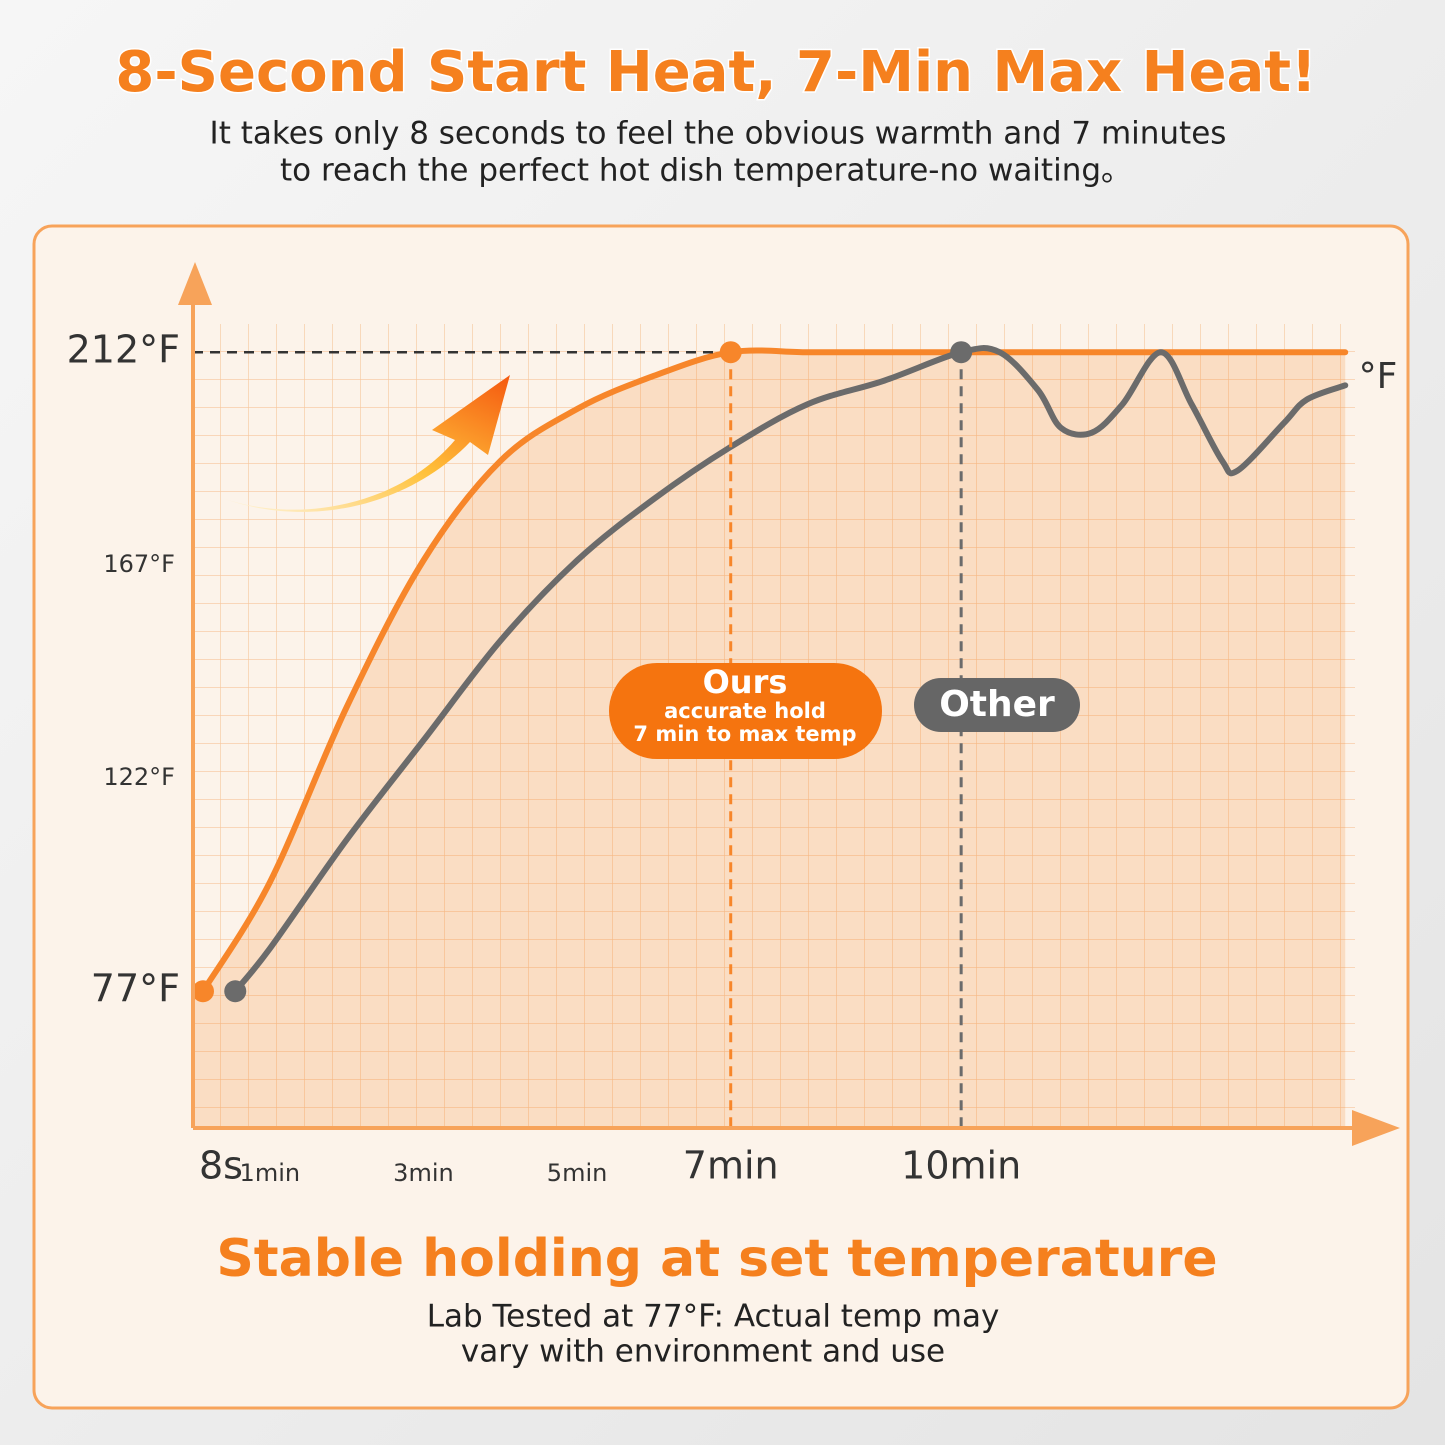 The image size is (1445, 1445). What do you see at coordinates (703, 1352) in the screenshot?
I see `footer-note: vary with environment and use` at bounding box center [703, 1352].